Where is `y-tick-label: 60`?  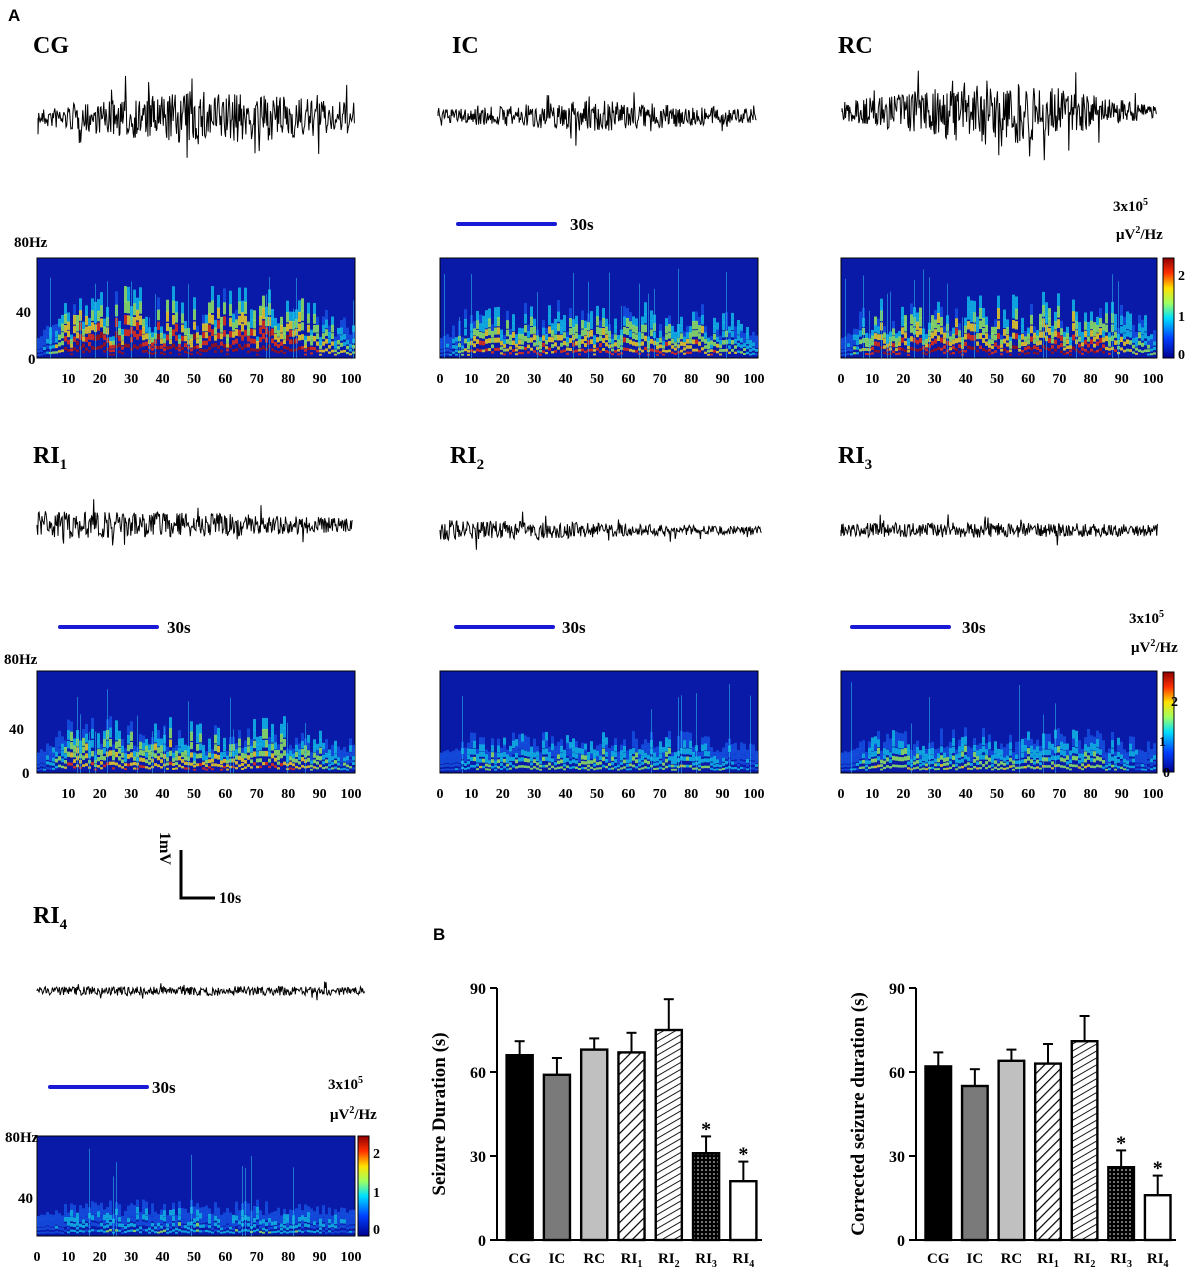
y-tick-label: 60 is located at coordinates (897, 1073).